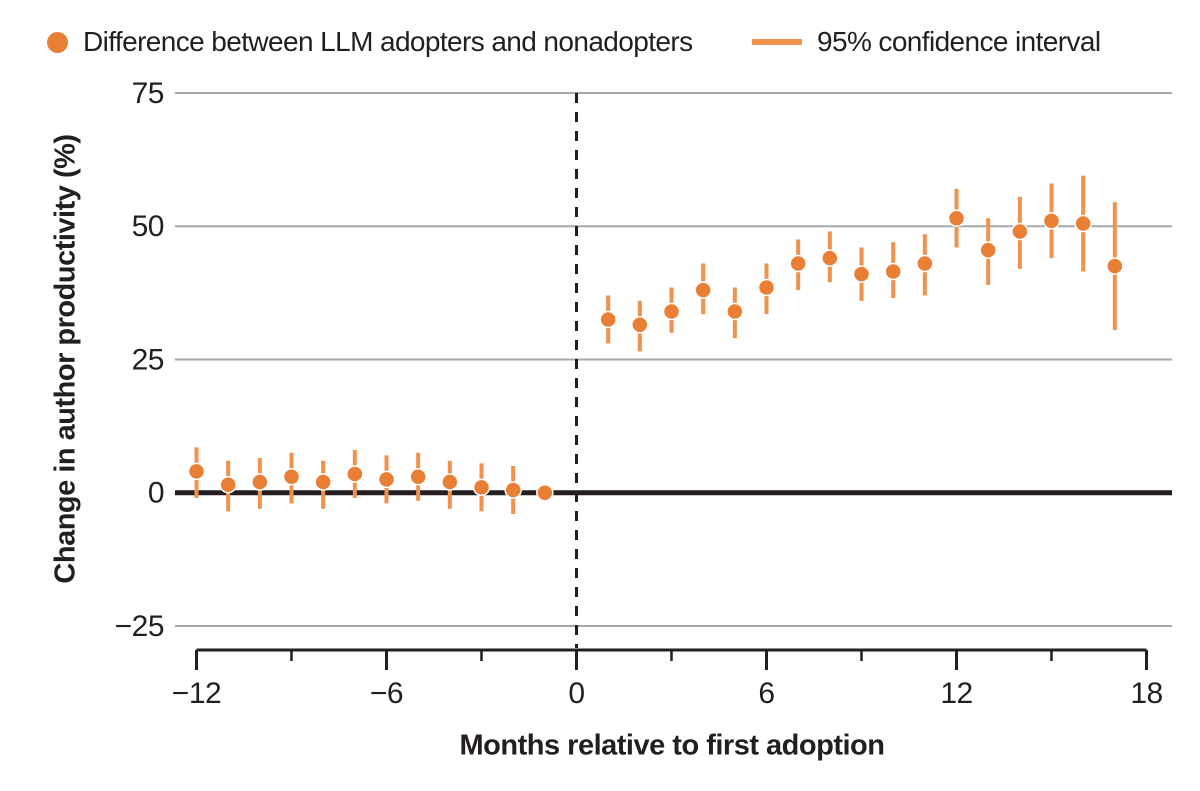  Describe the element at coordinates (576, 693) in the screenshot. I see `x-tick-label: 0` at that location.